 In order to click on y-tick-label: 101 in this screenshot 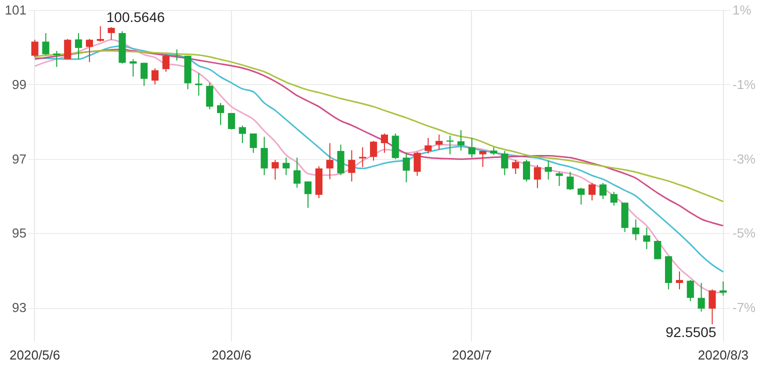, I will do `click(15, 10)`.